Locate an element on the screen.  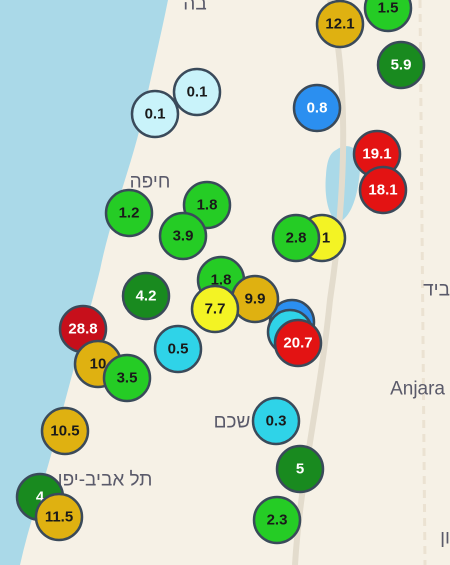
marker: 10.5 is located at coordinates (65, 431).